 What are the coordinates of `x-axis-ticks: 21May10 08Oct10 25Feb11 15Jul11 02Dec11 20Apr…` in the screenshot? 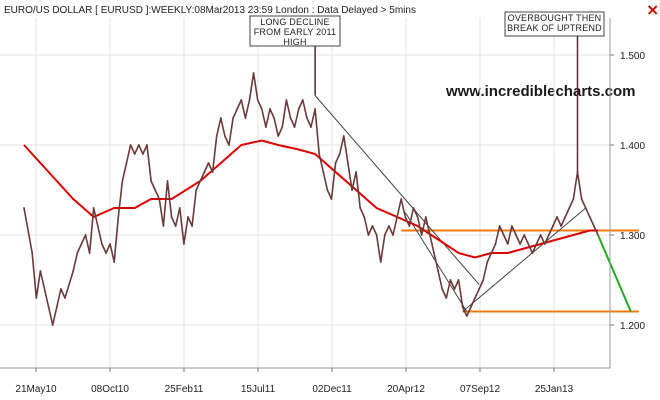 It's located at (294, 381).